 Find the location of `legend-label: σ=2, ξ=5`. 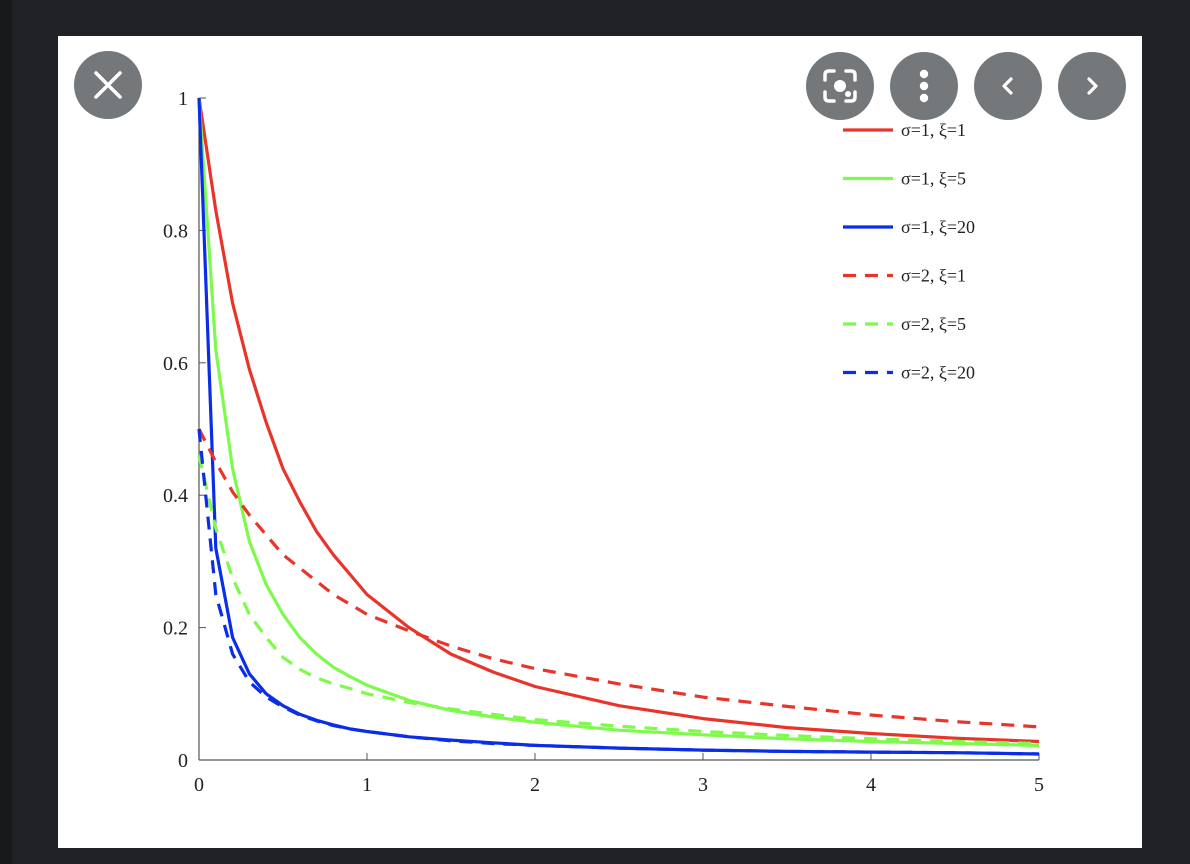

legend-label: σ=2, ξ=5 is located at coordinates (933, 324).